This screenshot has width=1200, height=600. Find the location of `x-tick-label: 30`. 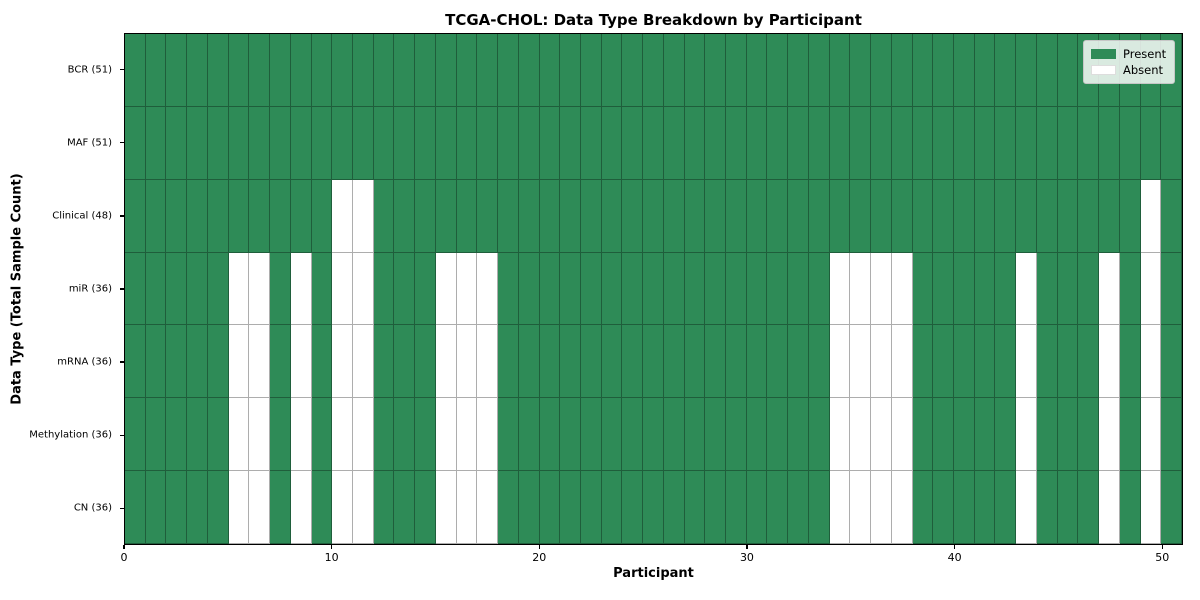

x-tick-label: 30 is located at coordinates (746, 557).